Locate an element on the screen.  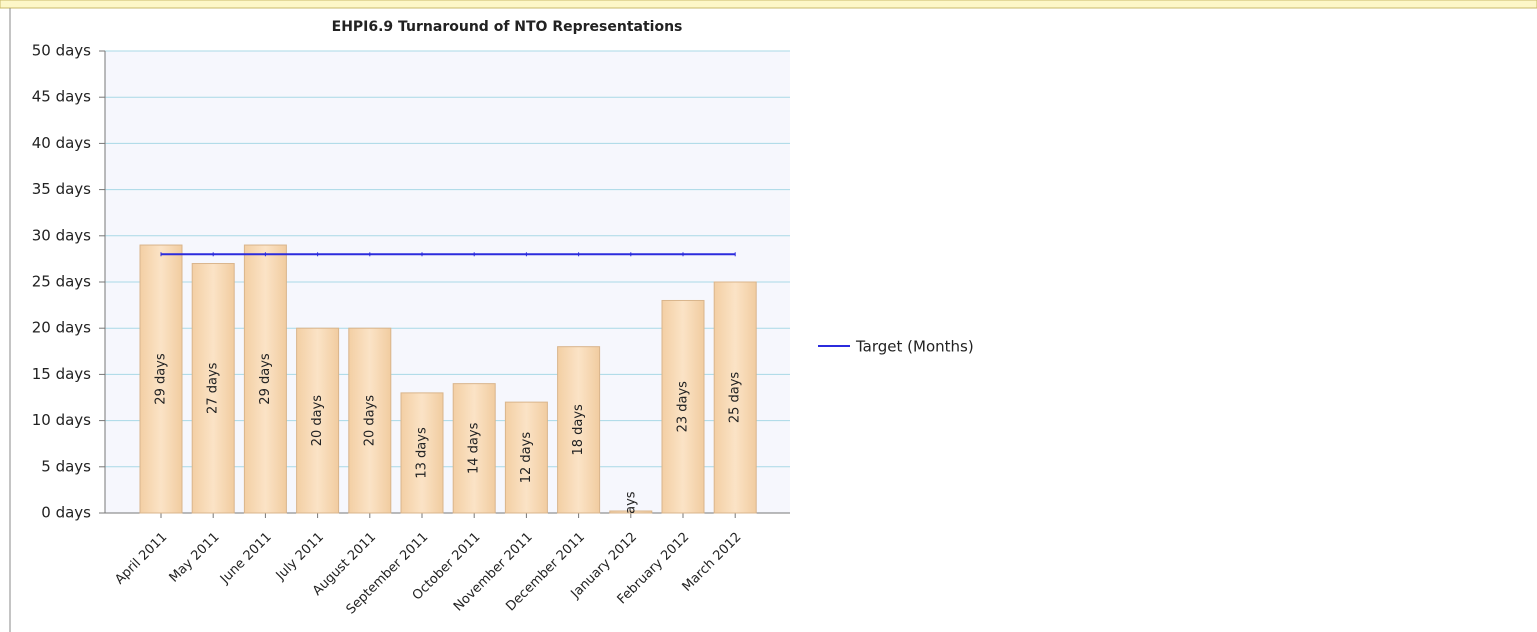
legend-label: Target (Months) is located at coordinates (914, 347).